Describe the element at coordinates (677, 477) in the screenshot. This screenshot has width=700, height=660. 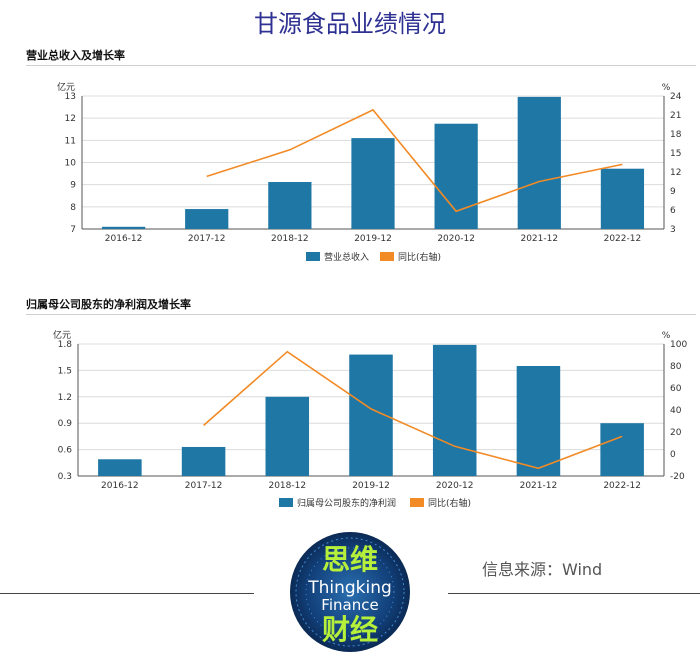
I see `y2-tick-label: -20` at that location.